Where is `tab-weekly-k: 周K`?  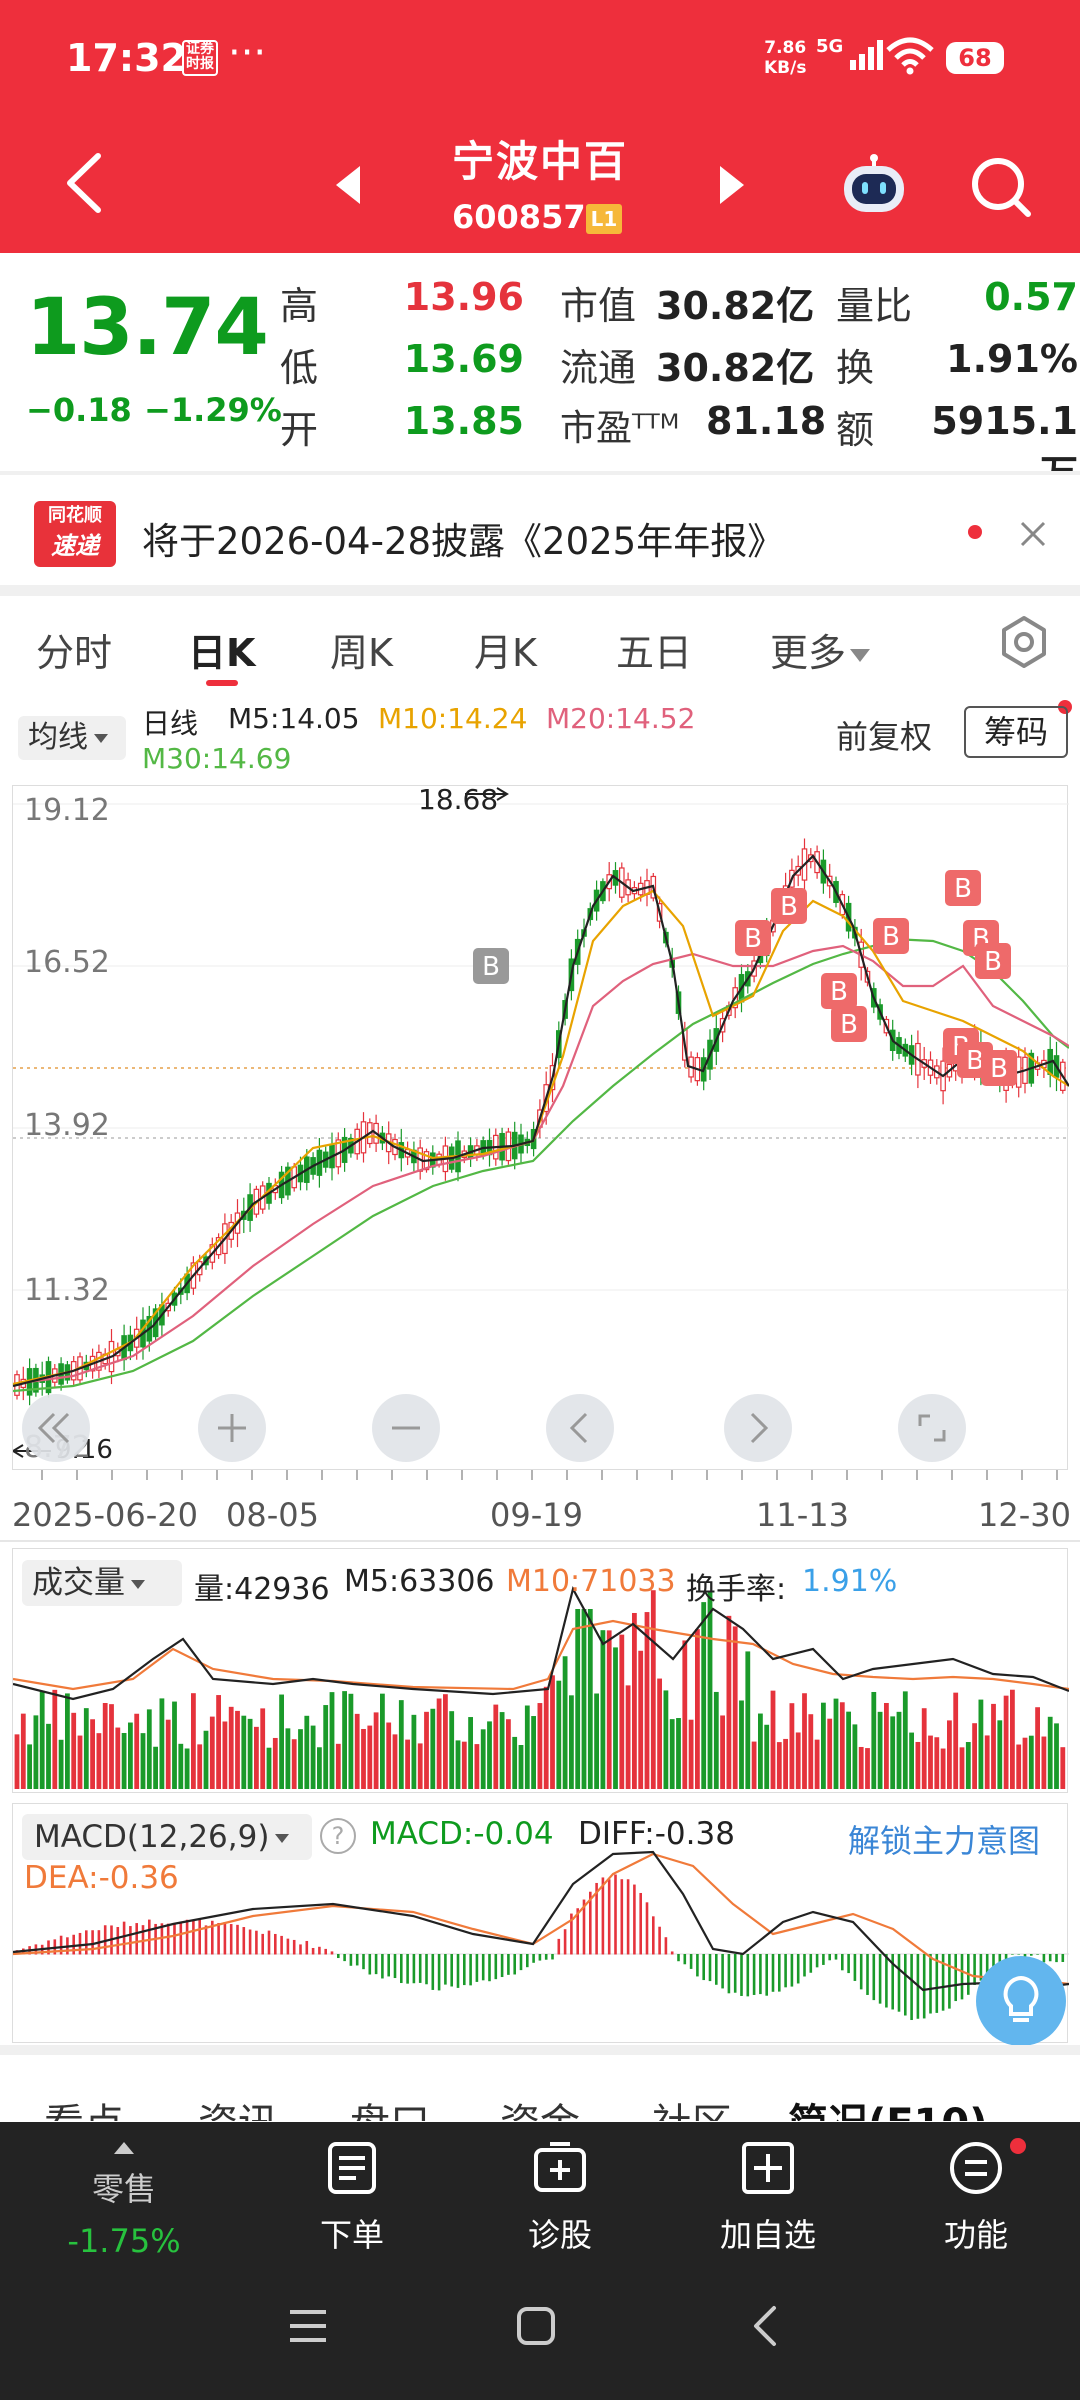 tab-weekly-k: 周K is located at coordinates (361, 653).